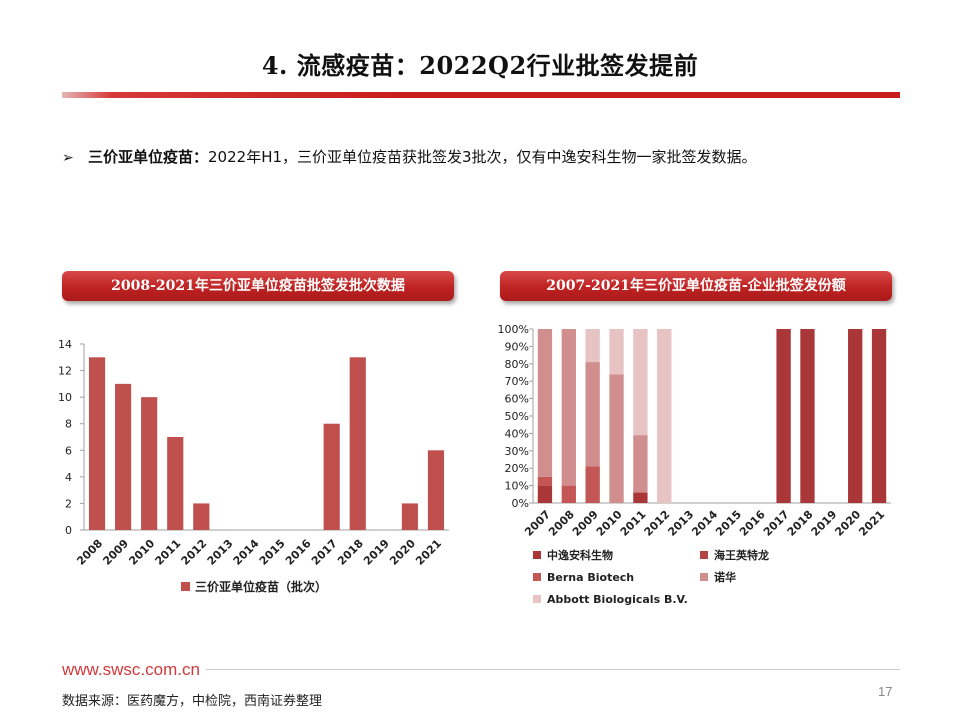 The height and width of the screenshot is (720, 960). I want to click on left-y-tick-label: 2, so click(68, 503).